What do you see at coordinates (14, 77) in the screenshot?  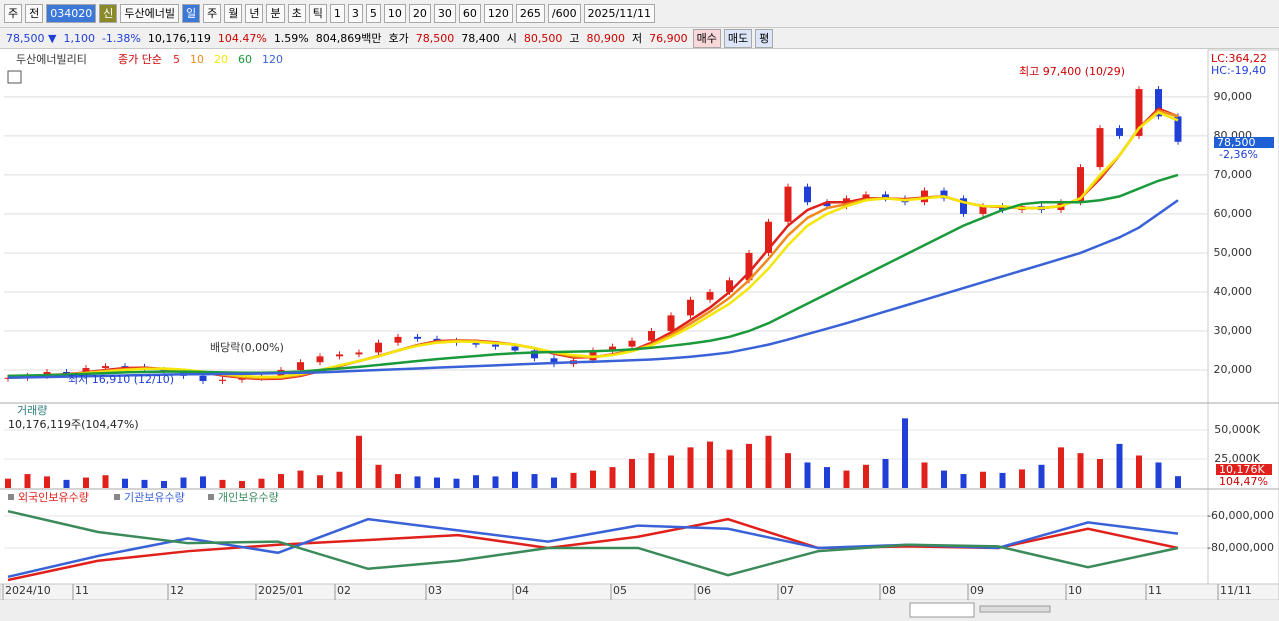 I see `table-icon` at bounding box center [14, 77].